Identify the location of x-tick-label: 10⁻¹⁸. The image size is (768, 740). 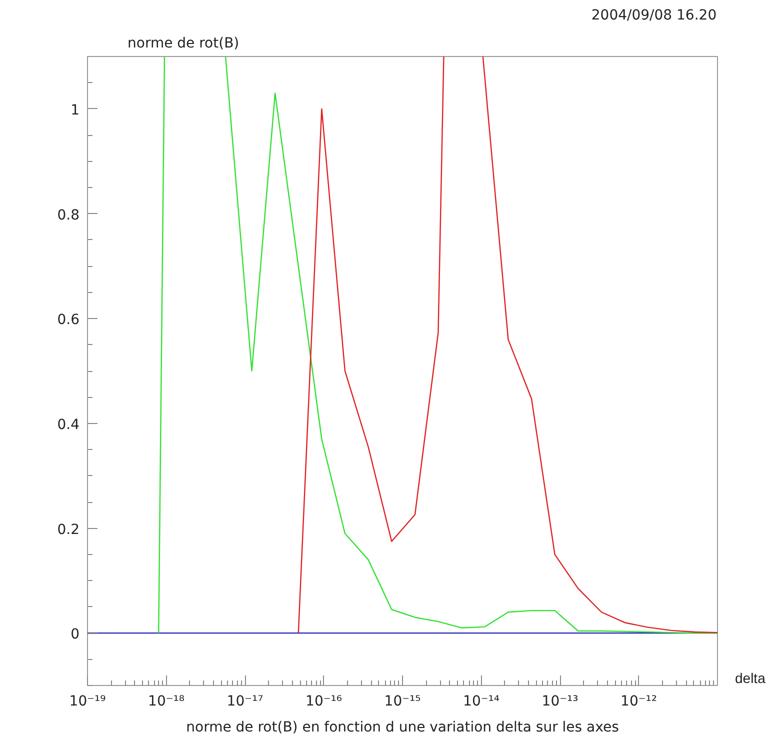
(166, 702).